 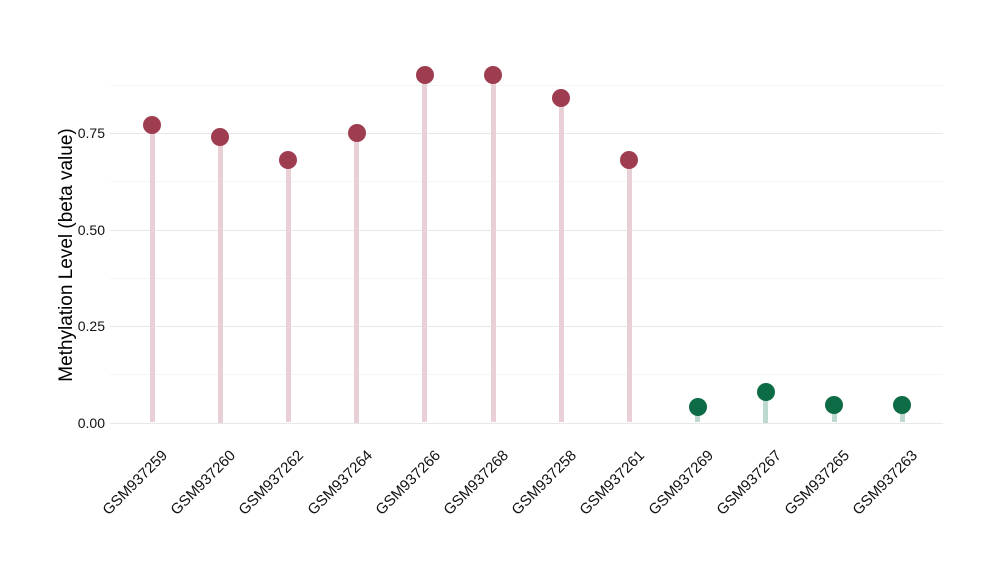 I want to click on y-tick-label: 0.75, so click(x=91, y=133).